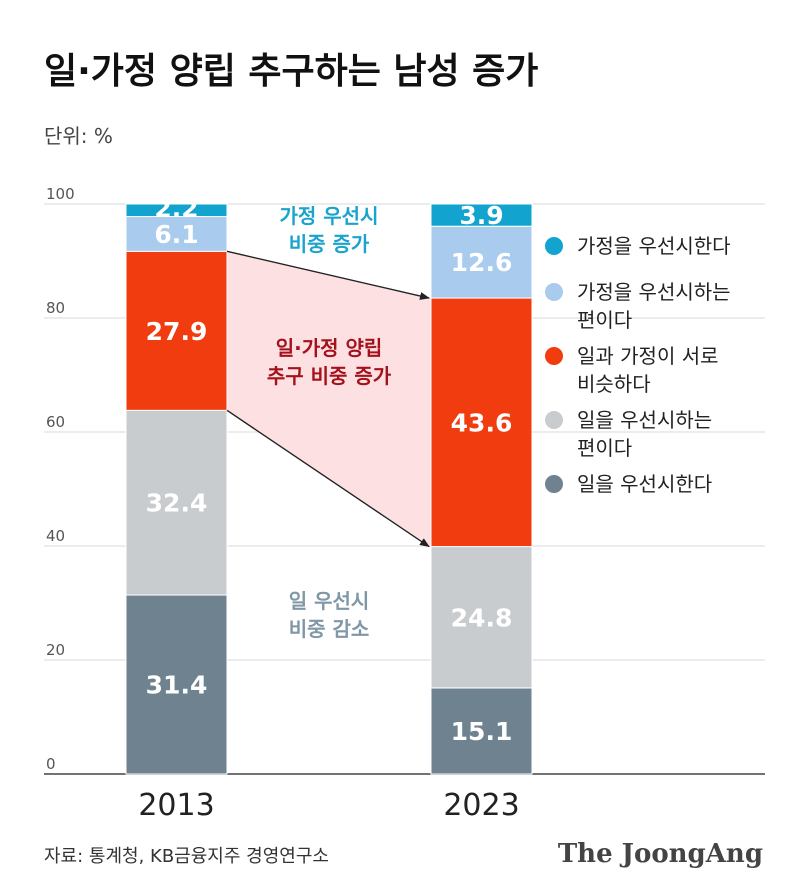 The image size is (800, 893). I want to click on x-tick-label: 2023, so click(481, 805).